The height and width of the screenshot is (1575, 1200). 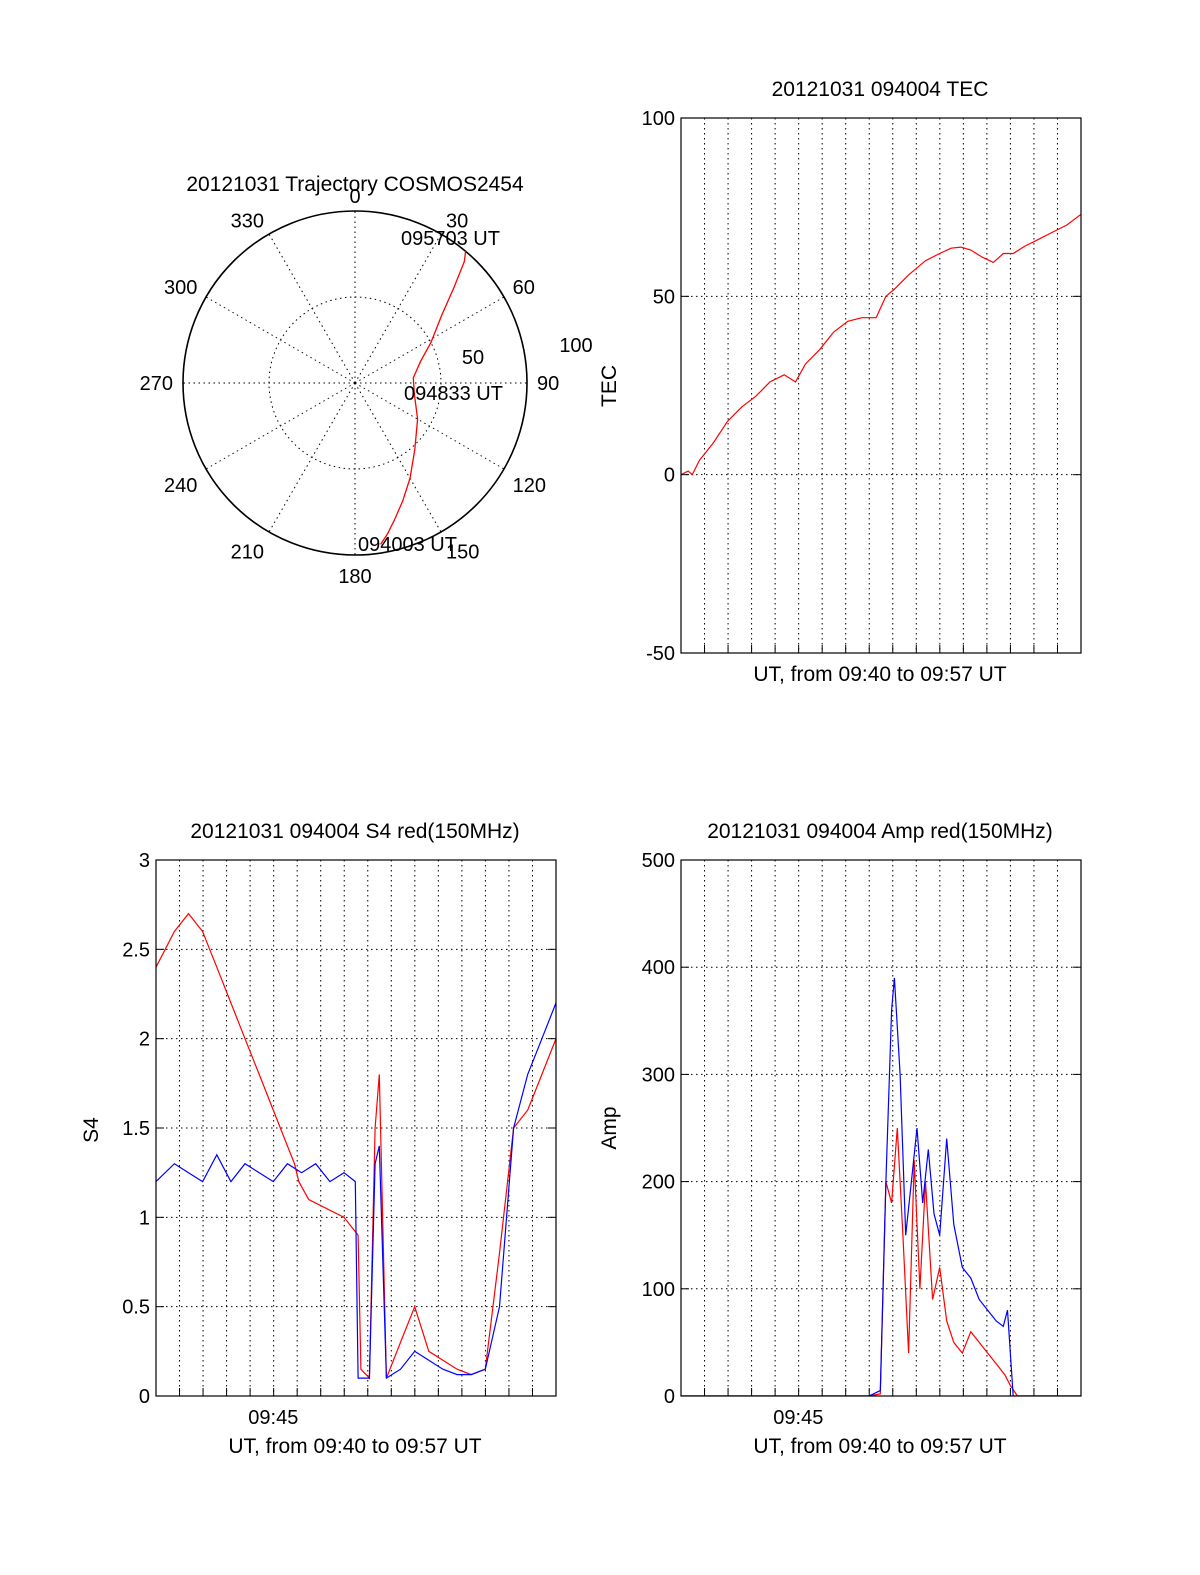 What do you see at coordinates (527, 352) in the screenshot?
I see `polar-radius-labels: 50 100` at bounding box center [527, 352].